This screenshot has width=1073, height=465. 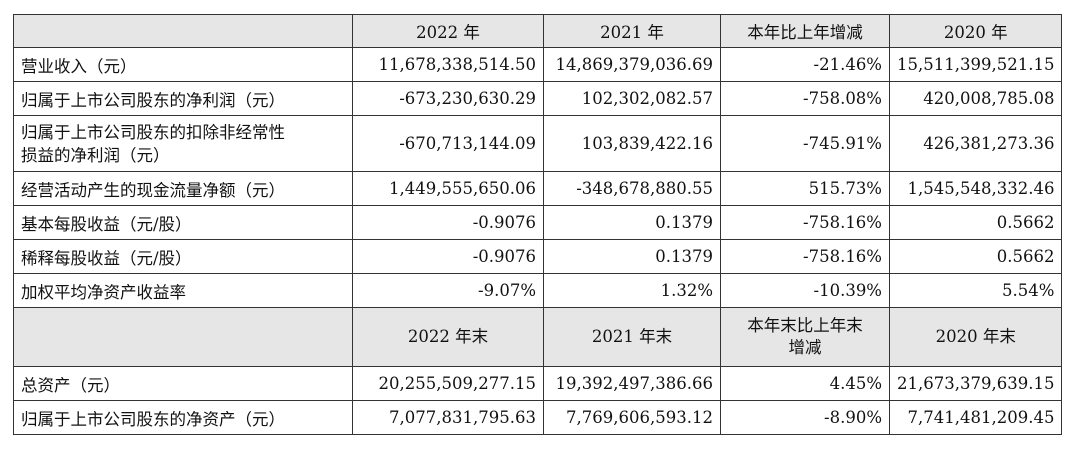 I want to click on value-2021: 14,869,379,036.69, so click(x=632, y=64).